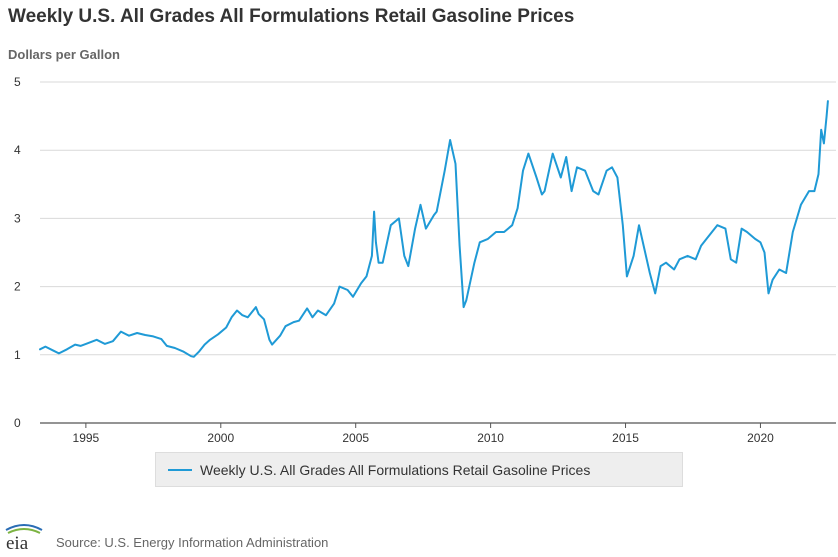 This screenshot has height=557, width=838. What do you see at coordinates (220, 438) in the screenshot?
I see `x-tick-label: 2000` at bounding box center [220, 438].